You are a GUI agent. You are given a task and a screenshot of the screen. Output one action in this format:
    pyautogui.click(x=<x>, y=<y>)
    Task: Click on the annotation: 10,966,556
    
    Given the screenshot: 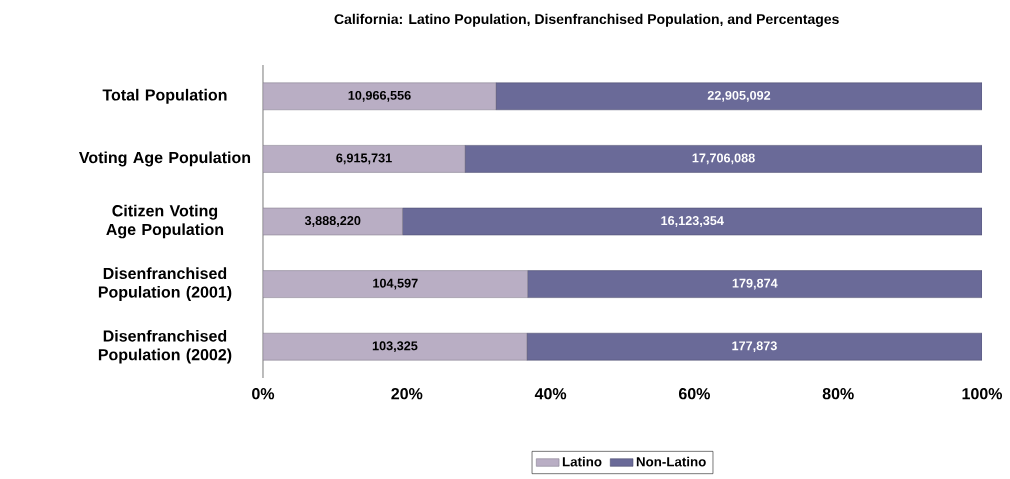 What is the action you would take?
    pyautogui.click(x=379, y=96)
    